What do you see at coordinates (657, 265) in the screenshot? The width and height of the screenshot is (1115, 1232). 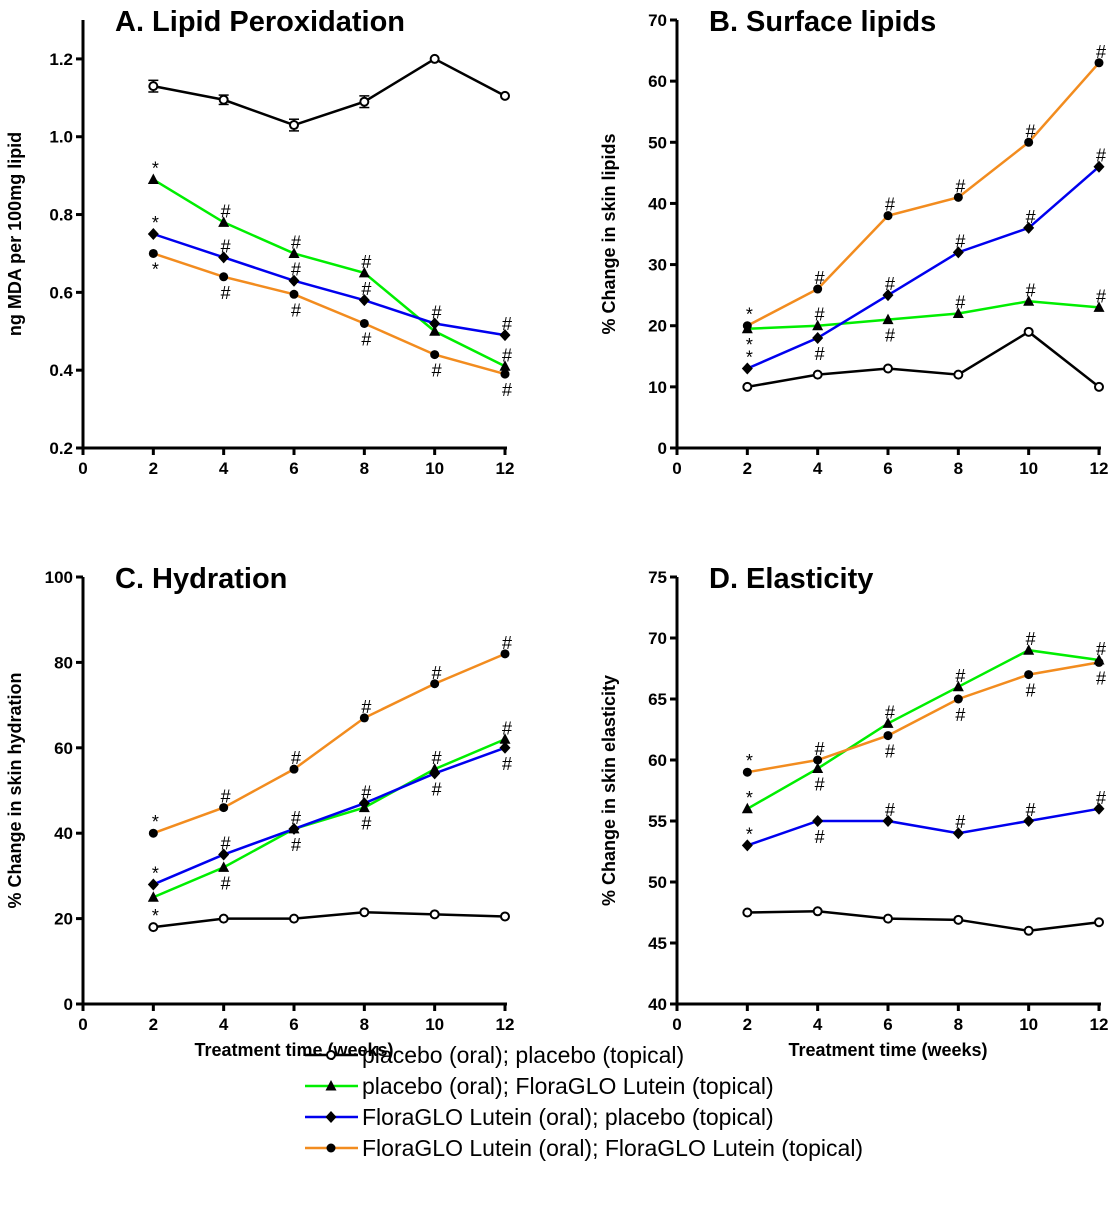 I see `y-tick-label: 30` at bounding box center [657, 265].